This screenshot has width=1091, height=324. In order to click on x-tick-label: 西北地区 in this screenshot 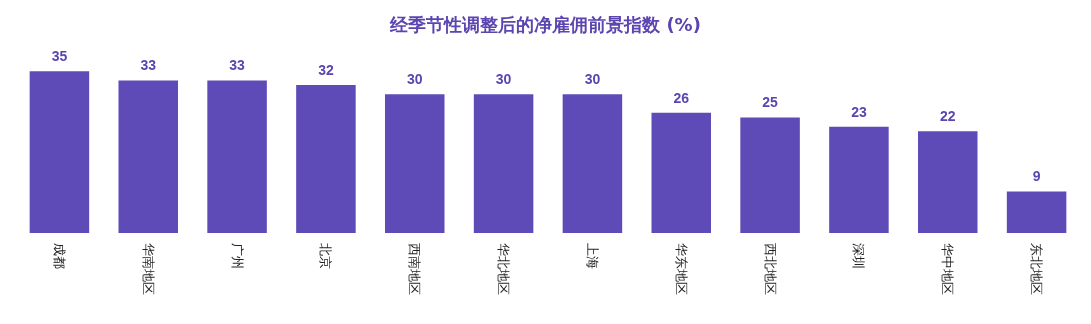, I will do `click(770, 269)`.